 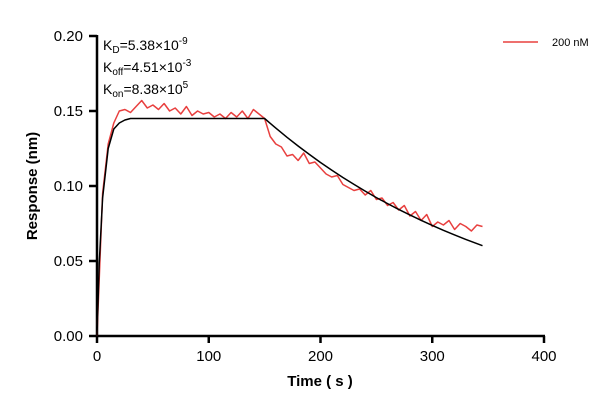 What do you see at coordinates (320, 356) in the screenshot?
I see `x-tick-label: 200` at bounding box center [320, 356].